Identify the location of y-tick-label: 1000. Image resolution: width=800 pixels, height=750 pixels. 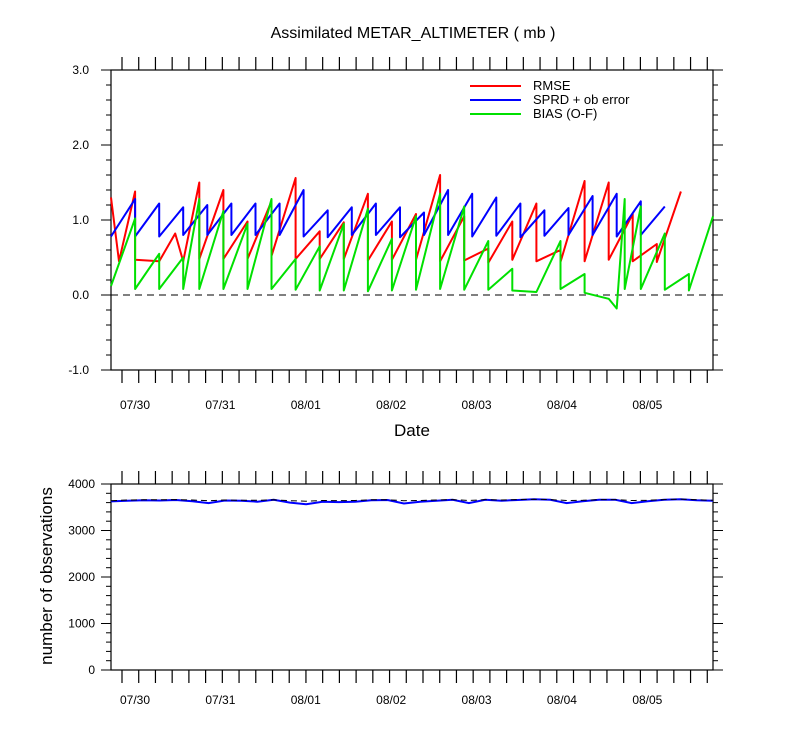
(81, 624).